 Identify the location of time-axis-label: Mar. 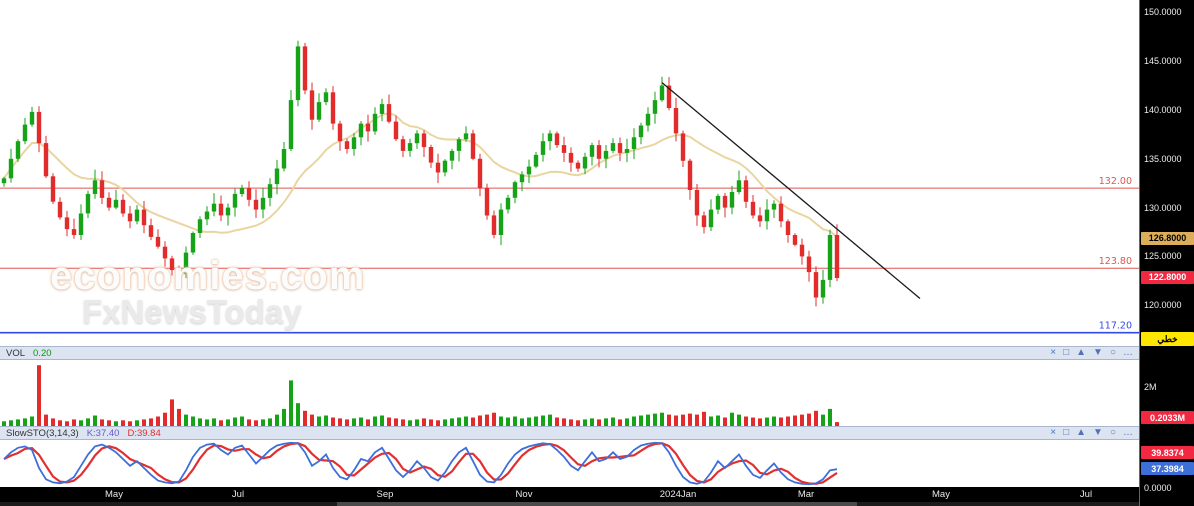
(806, 494).